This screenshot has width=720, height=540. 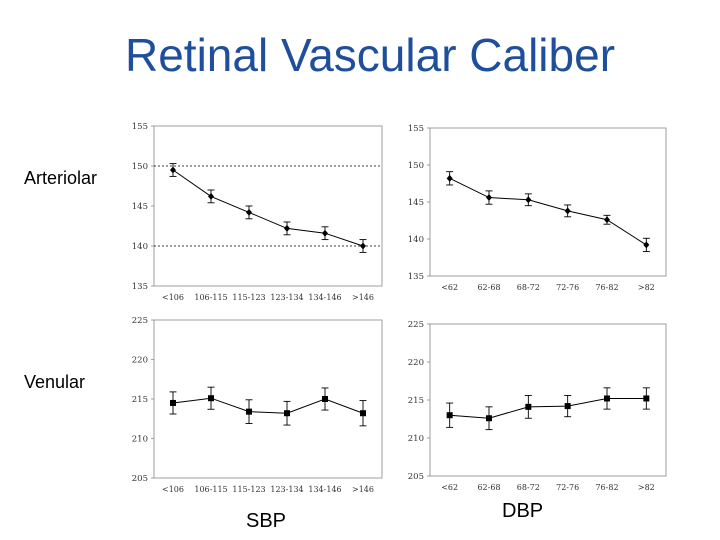 What do you see at coordinates (523, 511) in the screenshot?
I see `col-label-dbp: DBP` at bounding box center [523, 511].